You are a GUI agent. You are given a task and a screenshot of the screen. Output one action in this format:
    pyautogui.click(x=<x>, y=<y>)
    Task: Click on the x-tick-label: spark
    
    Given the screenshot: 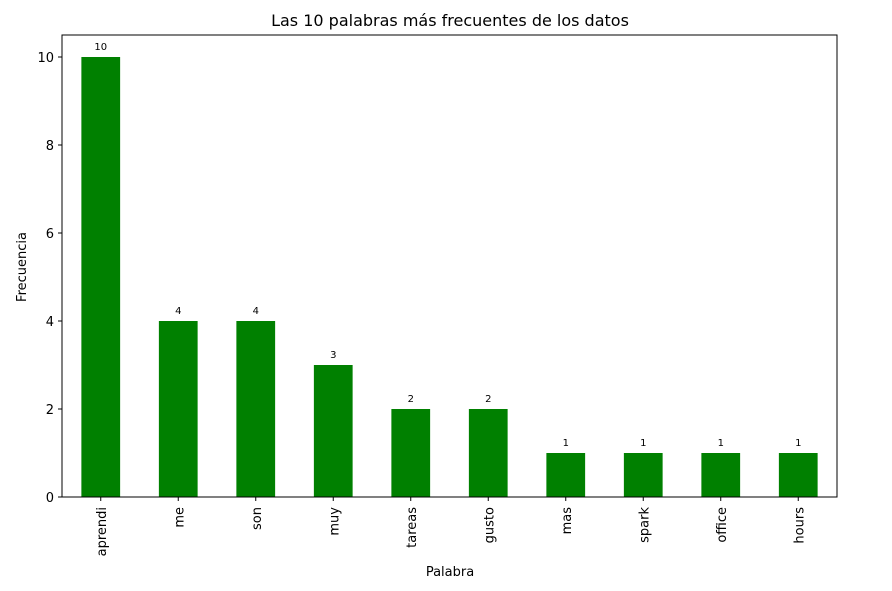 What is the action you would take?
    pyautogui.click(x=644, y=525)
    